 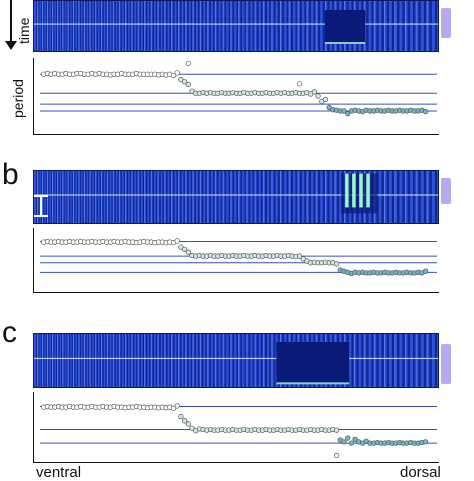 I want to click on scale-bar-cap-bottom, so click(x=41, y=216).